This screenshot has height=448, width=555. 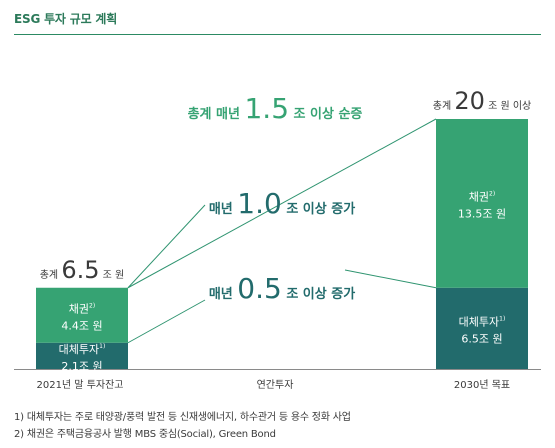 I want to click on segment-value: 2.1조 원, so click(x=81, y=366).